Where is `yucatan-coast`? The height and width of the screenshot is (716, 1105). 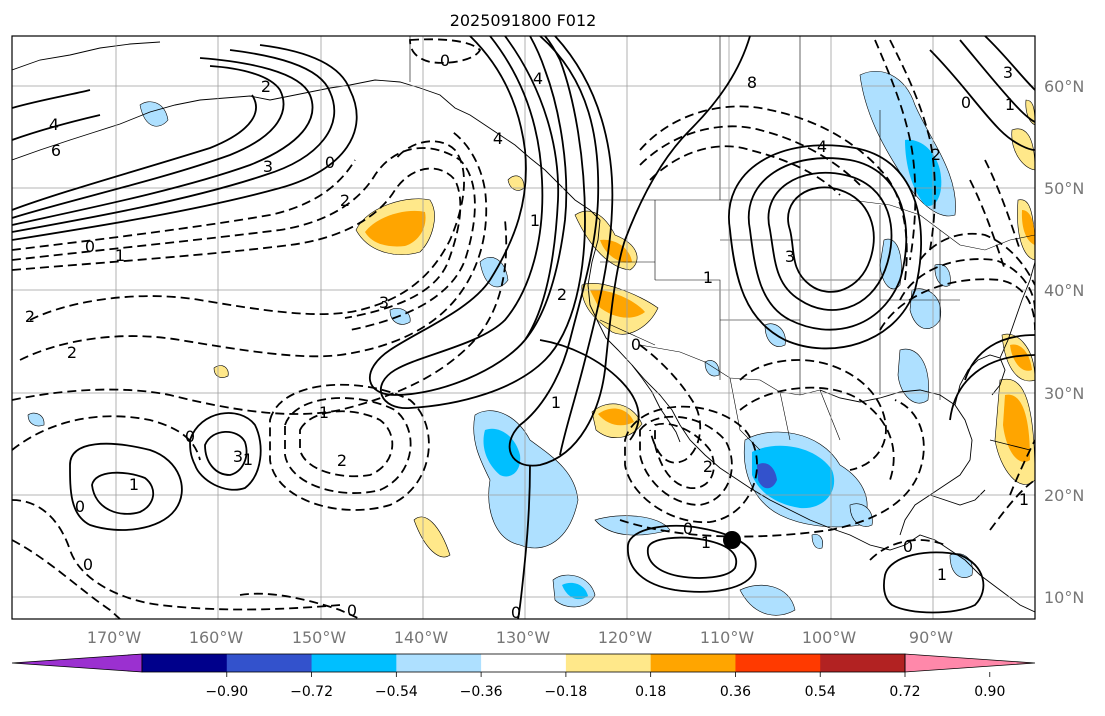
yucatan-coast is located at coordinates (957, 497).